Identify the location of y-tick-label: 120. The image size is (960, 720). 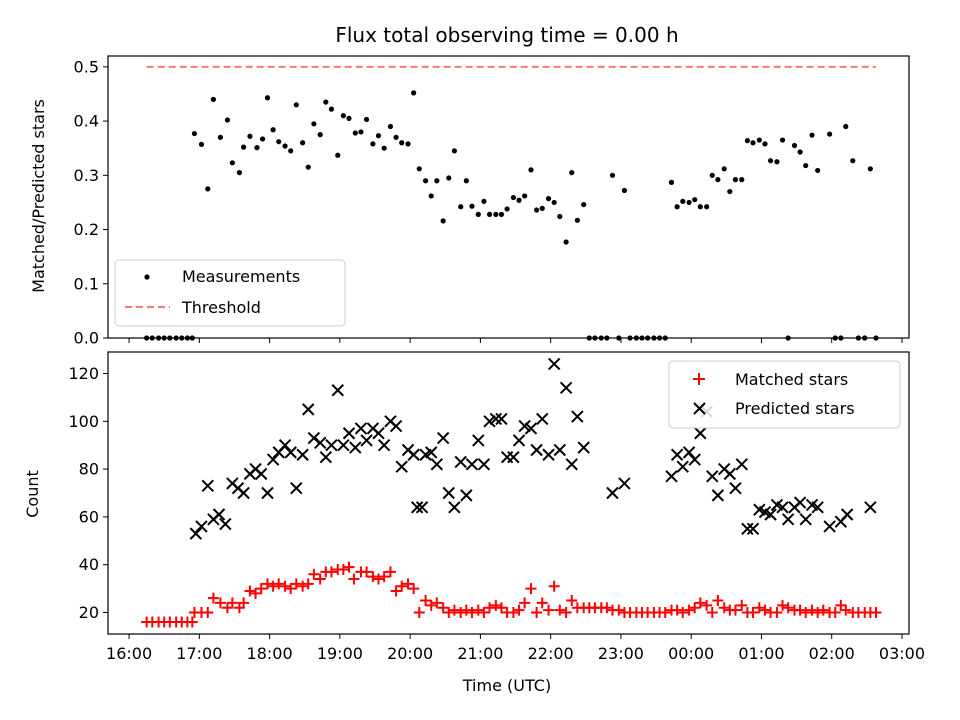
(83, 373).